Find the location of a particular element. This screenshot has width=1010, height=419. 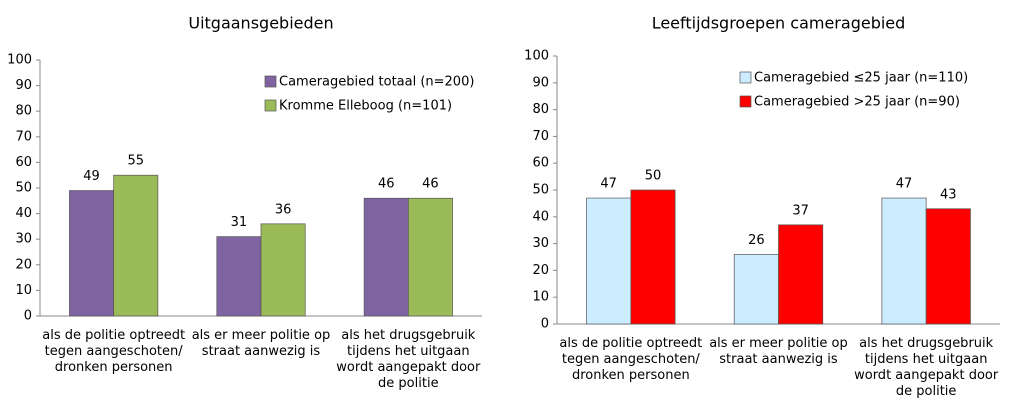

value-label: 43 is located at coordinates (948, 194).